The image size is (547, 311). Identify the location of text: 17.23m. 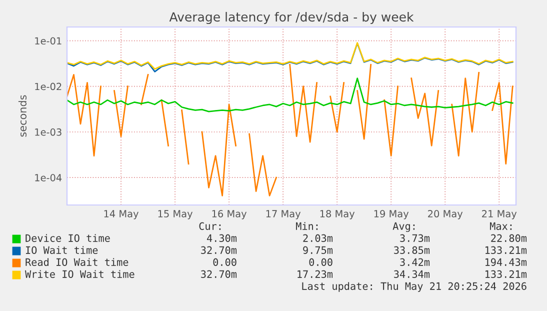
(315, 274).